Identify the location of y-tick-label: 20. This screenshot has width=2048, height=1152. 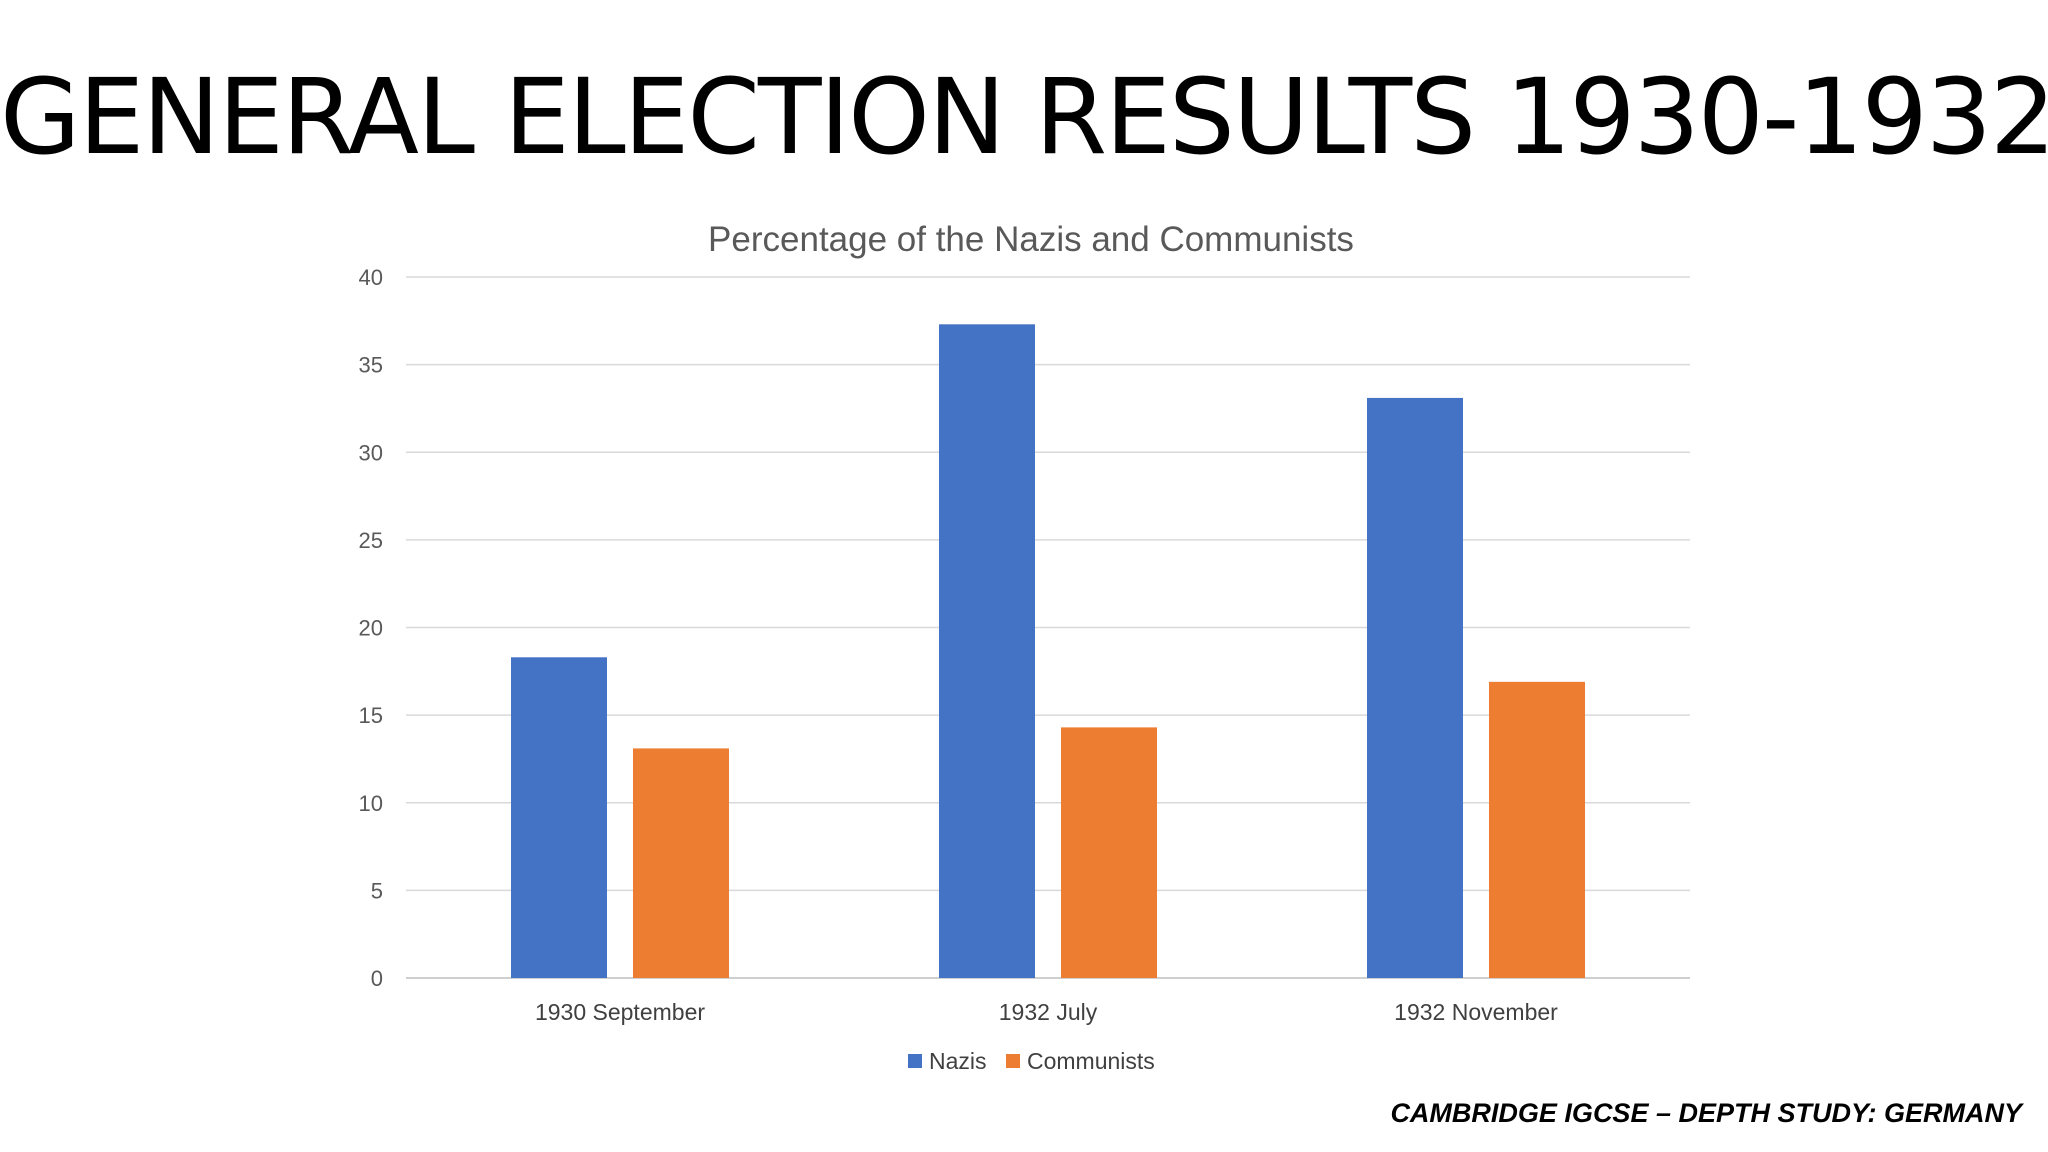
(371, 628).